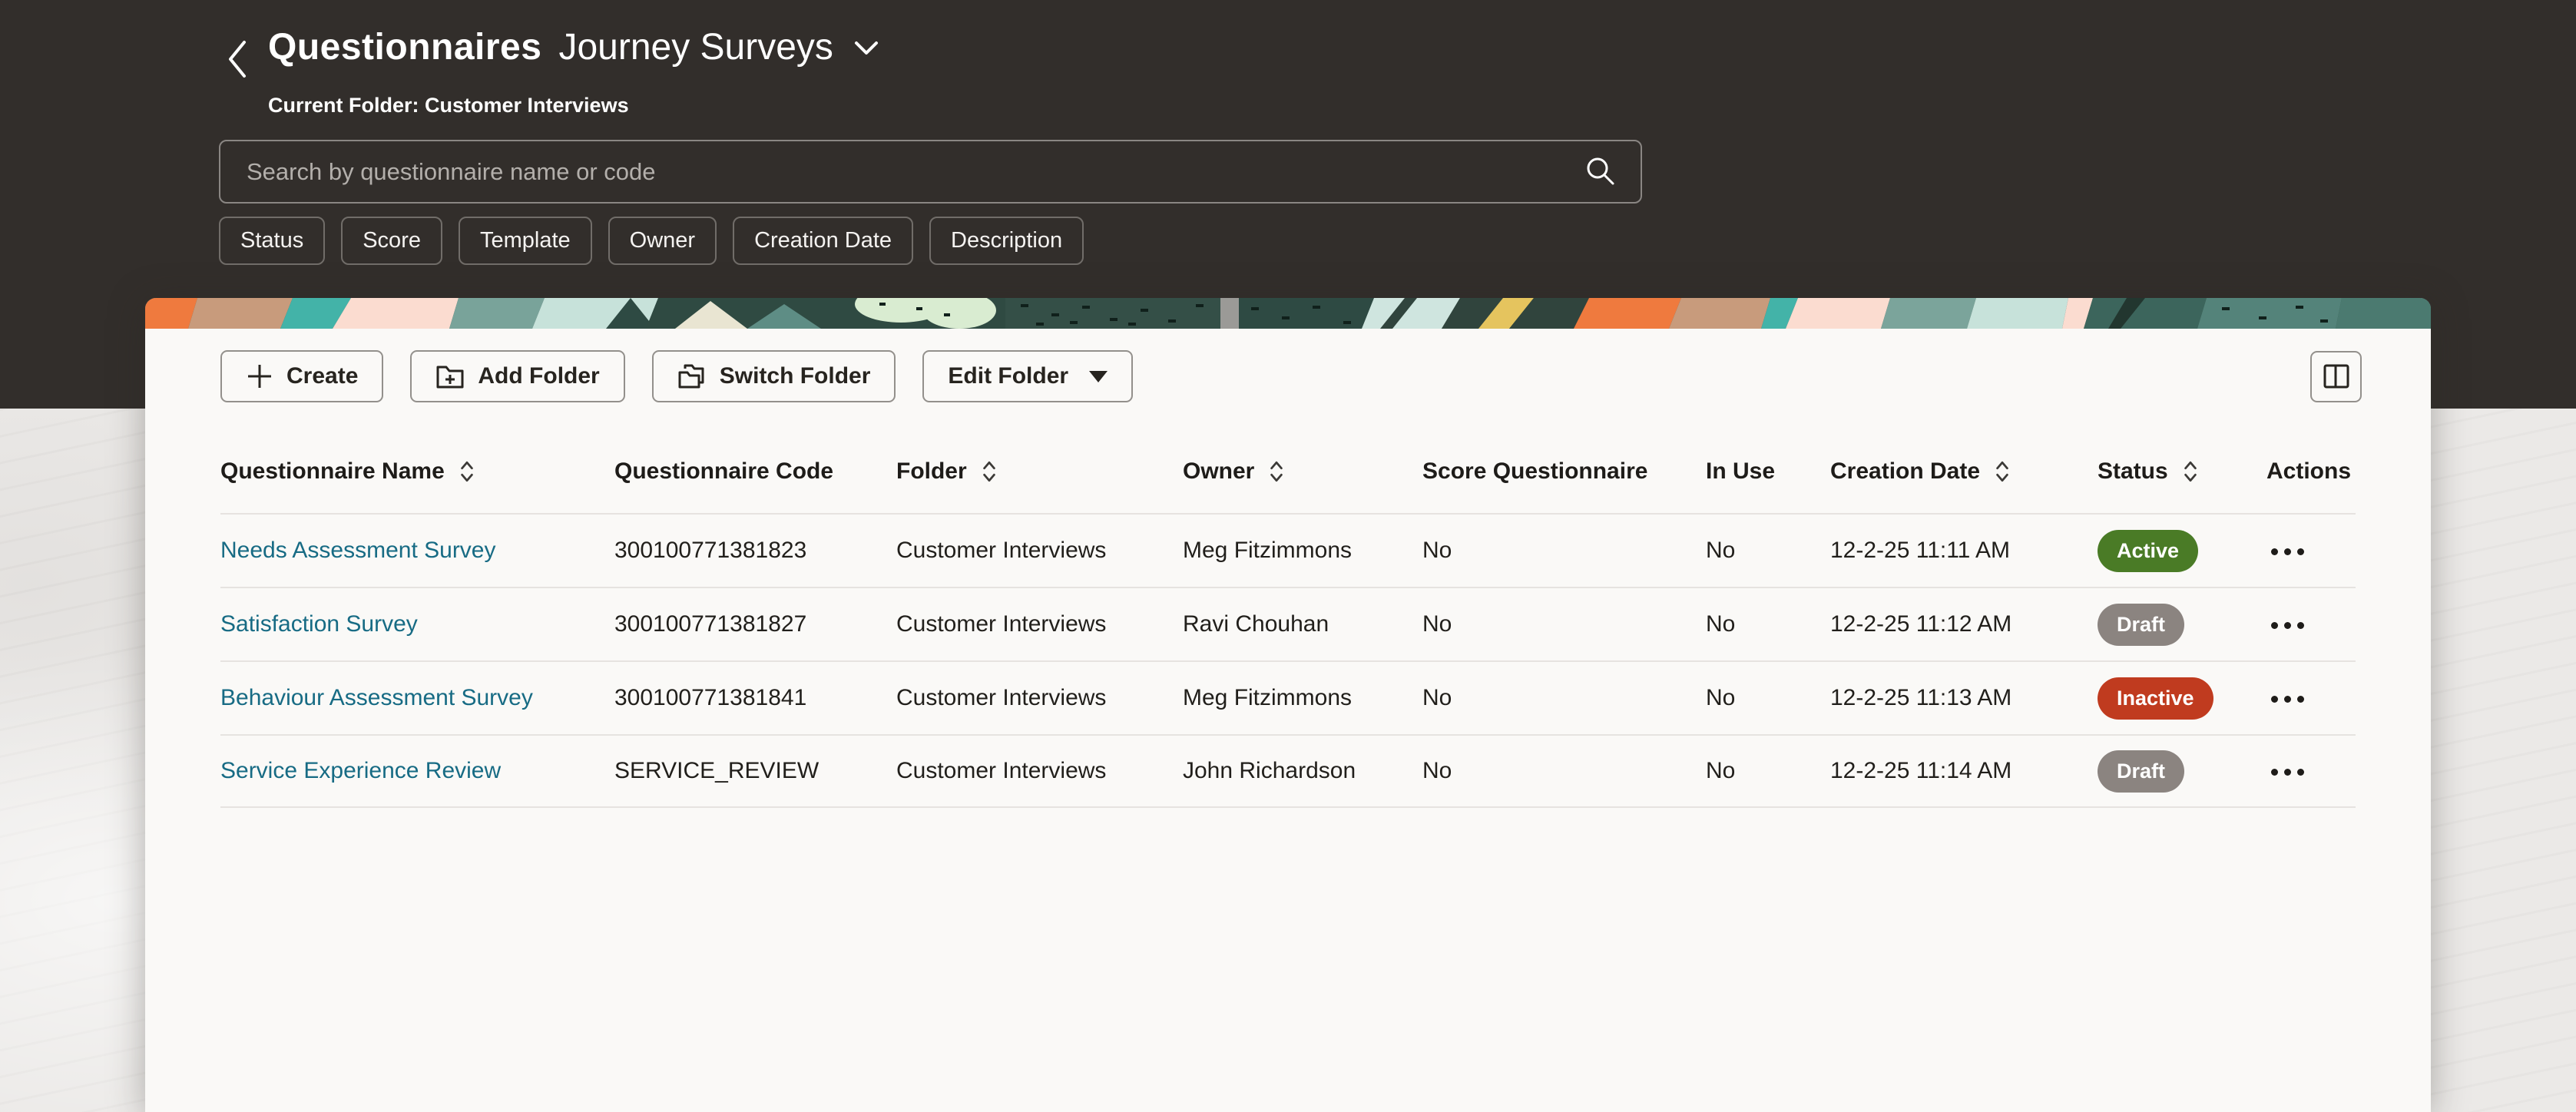 The image size is (2576, 1112). I want to click on add-folder-button: Add Folder, so click(517, 376).